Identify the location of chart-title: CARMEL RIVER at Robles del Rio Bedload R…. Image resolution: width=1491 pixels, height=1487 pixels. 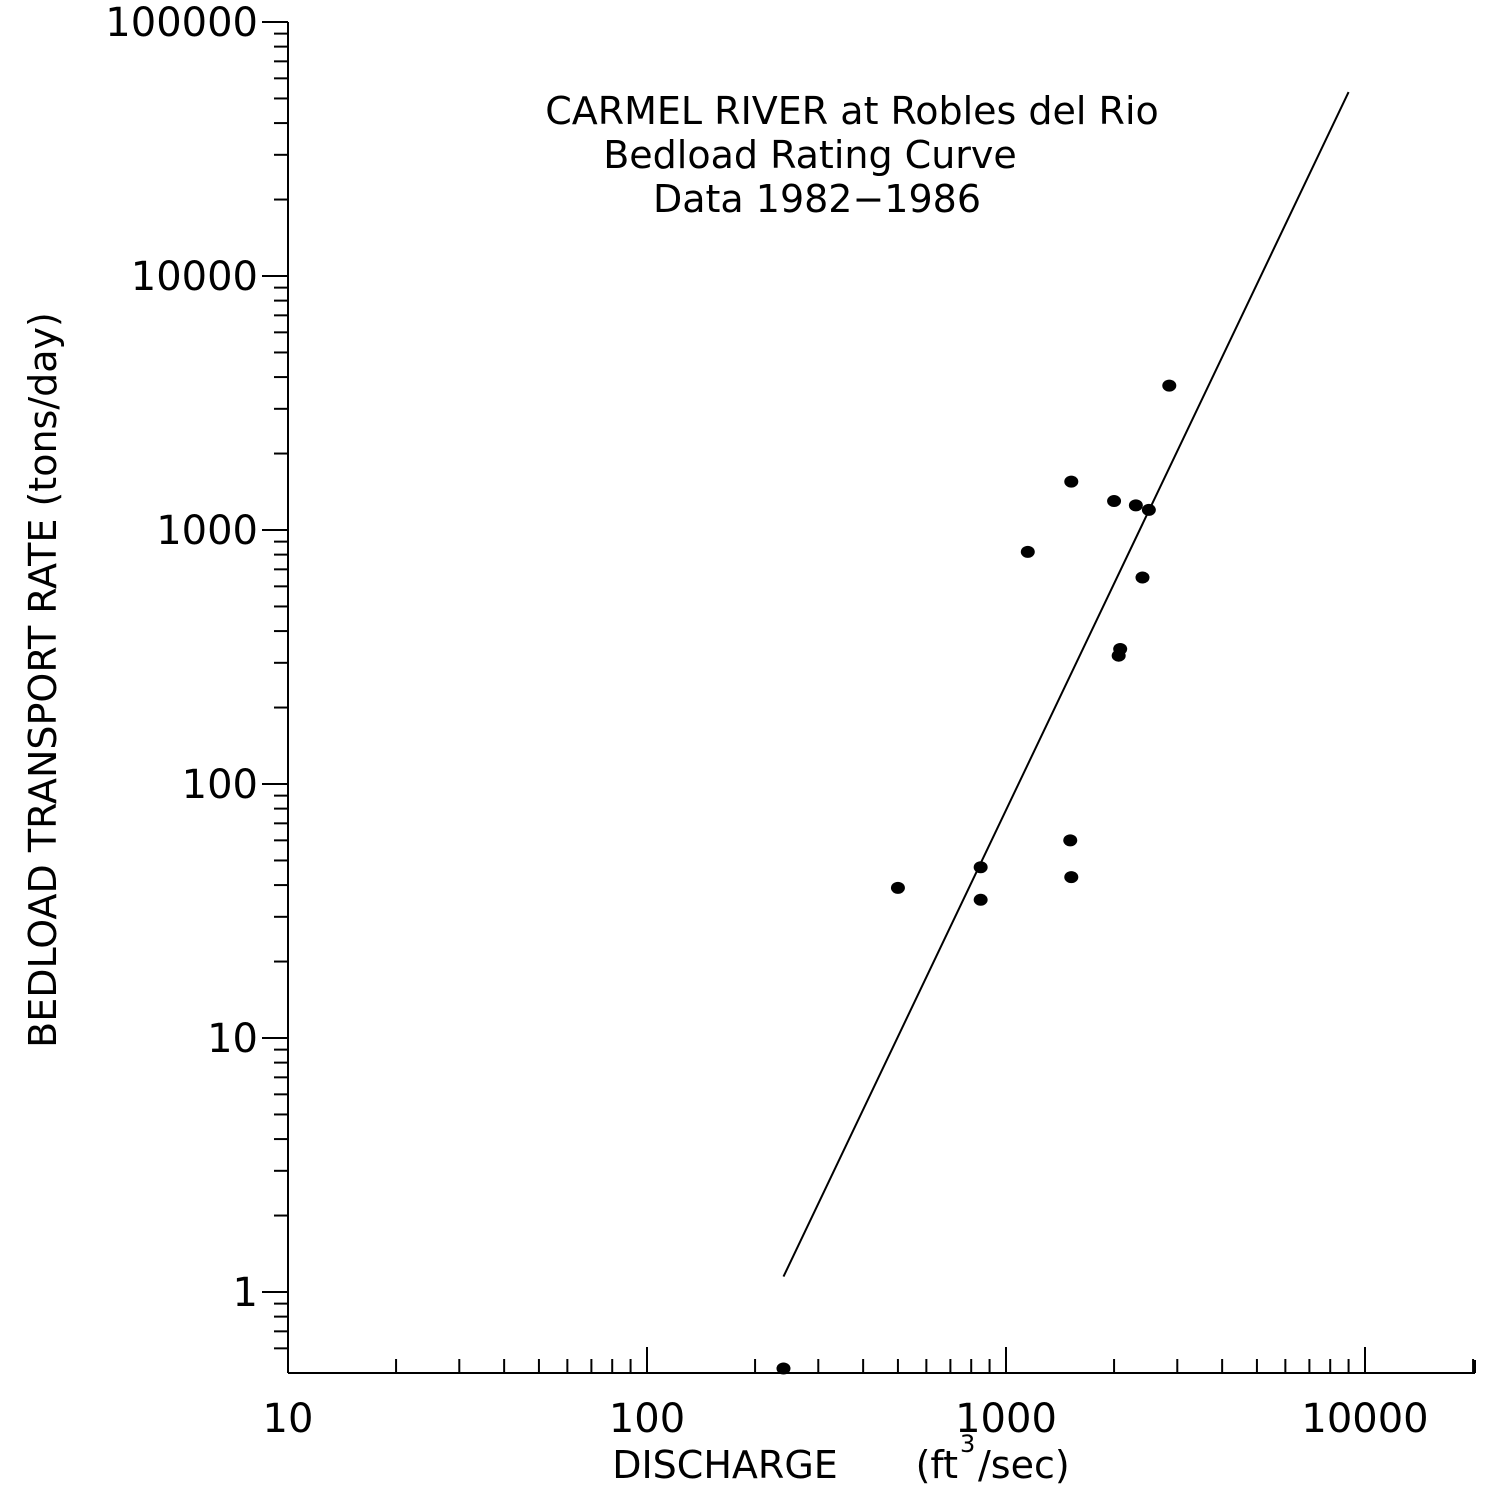
(852, 155).